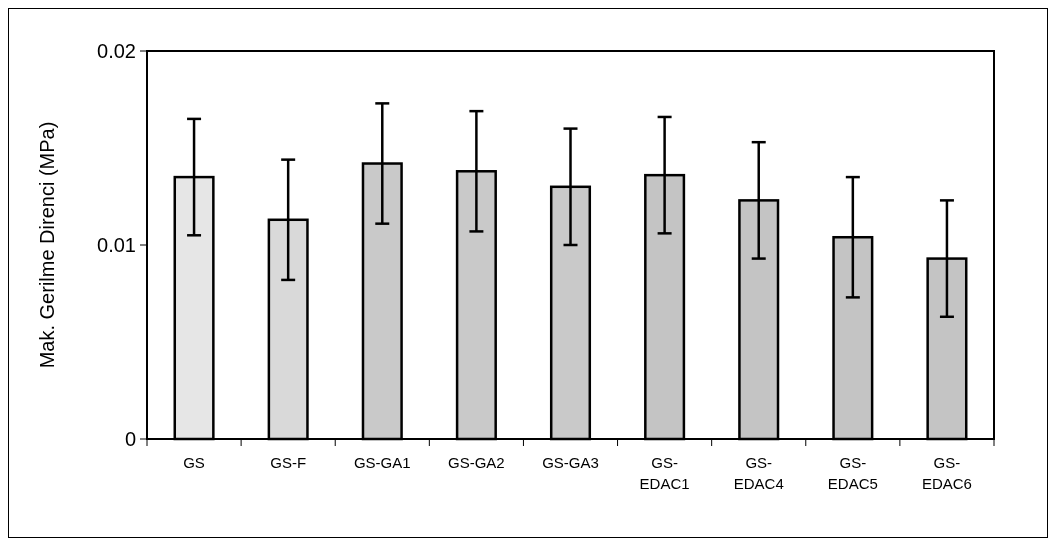  Describe the element at coordinates (570, 462) in the screenshot. I see `x-tick-label: GS-GA3` at that location.